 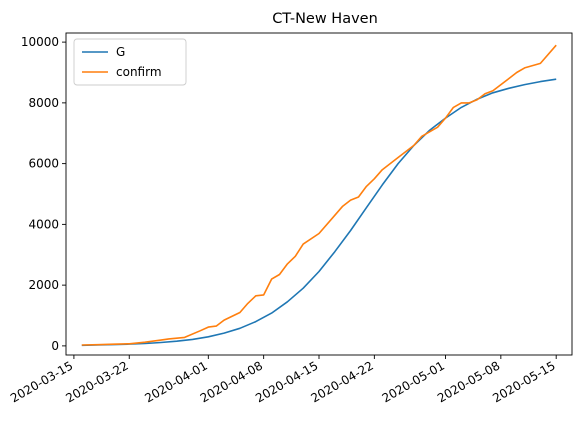 What do you see at coordinates (139, 72) in the screenshot?
I see `legend-label-confirm: confirm` at bounding box center [139, 72].